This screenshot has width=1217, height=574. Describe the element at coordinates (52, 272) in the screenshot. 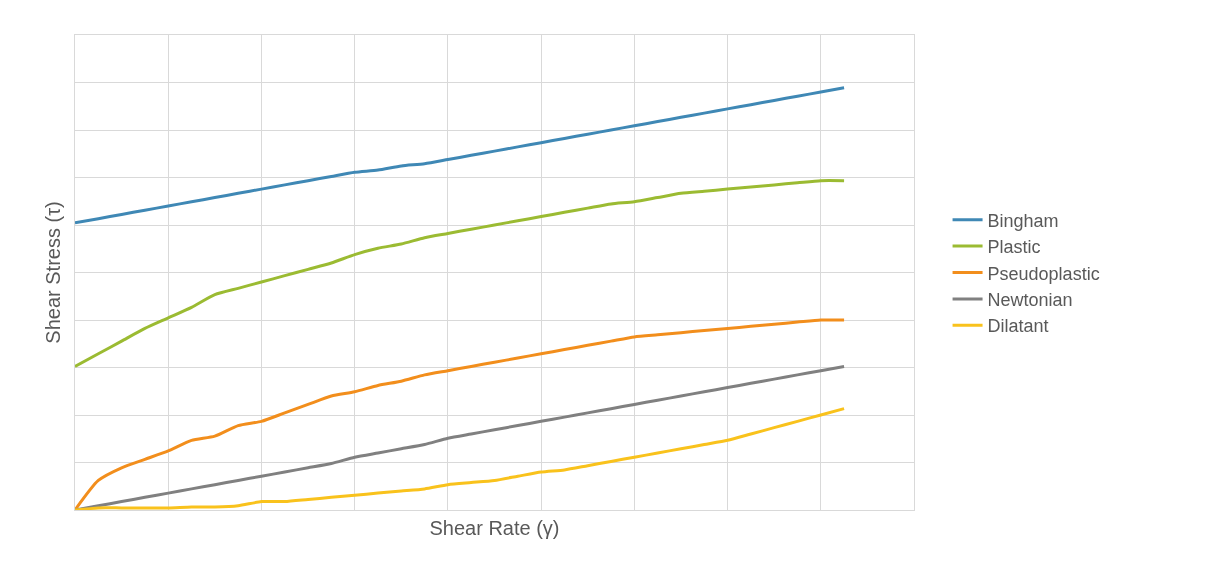

I see `y-axis-title: Shear Stress (τ)` at that location.